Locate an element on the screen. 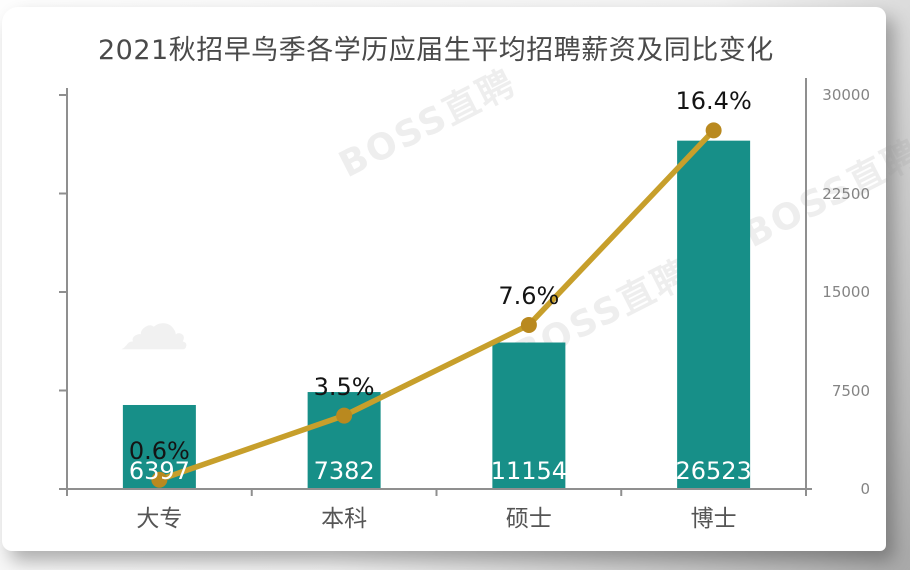 This screenshot has width=910, height=570. yoy-point-本科 is located at coordinates (344, 415).